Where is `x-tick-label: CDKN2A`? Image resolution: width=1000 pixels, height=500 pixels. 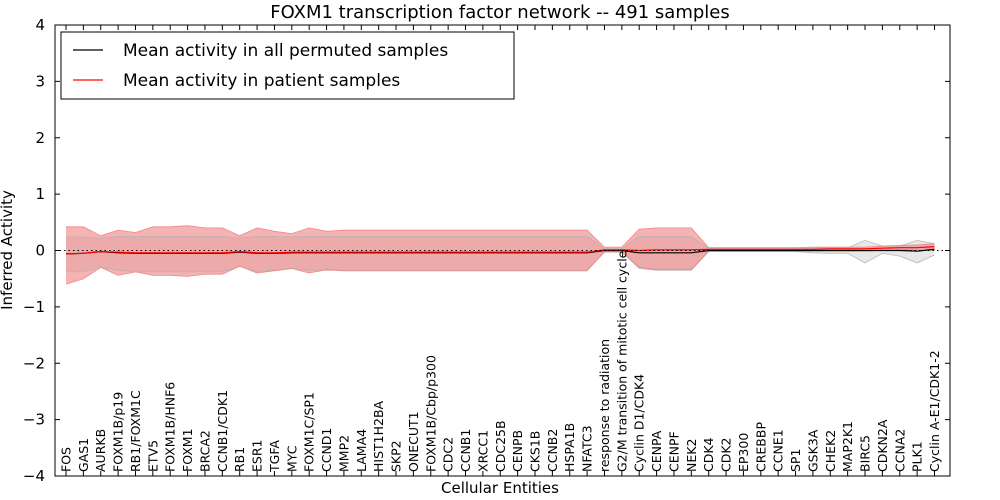 x-tick-label: CDKN2A is located at coordinates (882, 445).